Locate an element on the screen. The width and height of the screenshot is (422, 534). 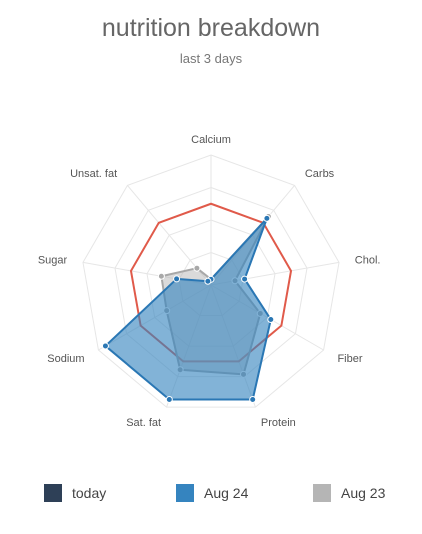
point-aug-24-sat-fat is located at coordinates (169, 400).